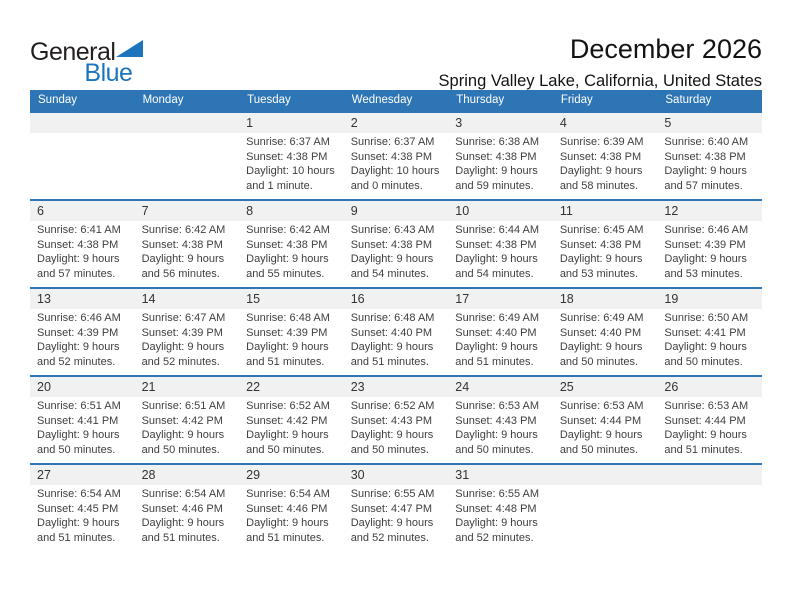 This screenshot has width=792, height=612. What do you see at coordinates (187, 475) in the screenshot?
I see `day-number: 28` at bounding box center [187, 475].